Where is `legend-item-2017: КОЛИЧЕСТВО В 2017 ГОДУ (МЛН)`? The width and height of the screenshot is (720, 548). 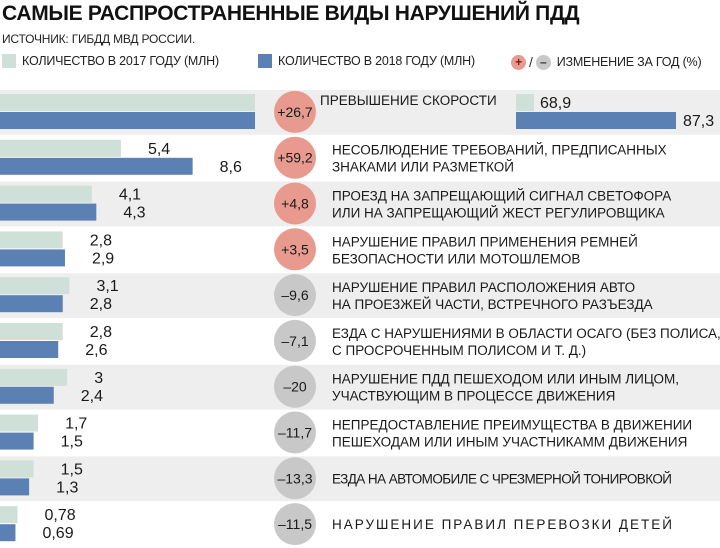
legend-item-2017: КОЛИЧЕСТВО В 2017 ГОДУ (МЛН) is located at coordinates (110, 61).